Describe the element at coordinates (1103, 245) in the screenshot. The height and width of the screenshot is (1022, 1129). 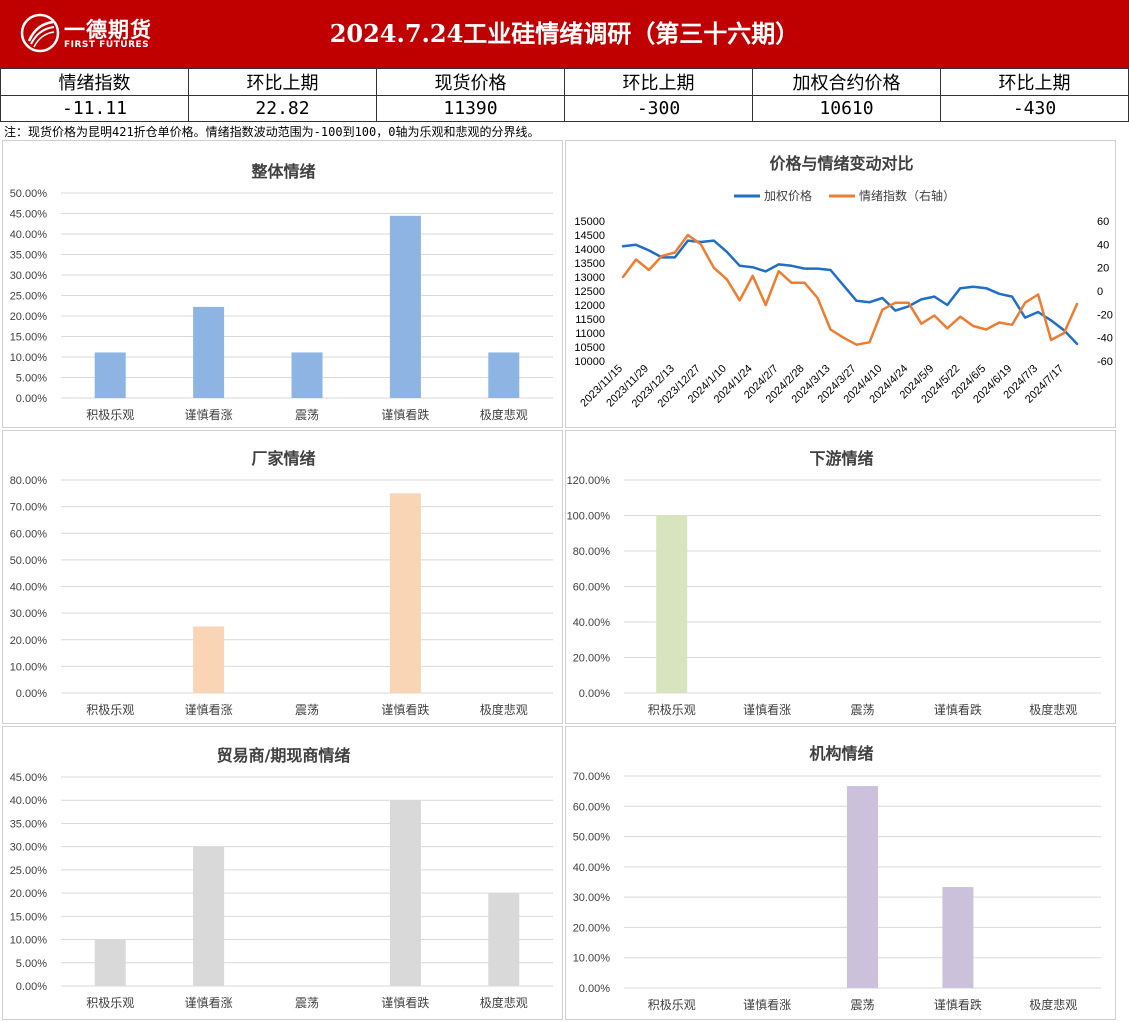
I see `y-tick-label-right: 40` at that location.